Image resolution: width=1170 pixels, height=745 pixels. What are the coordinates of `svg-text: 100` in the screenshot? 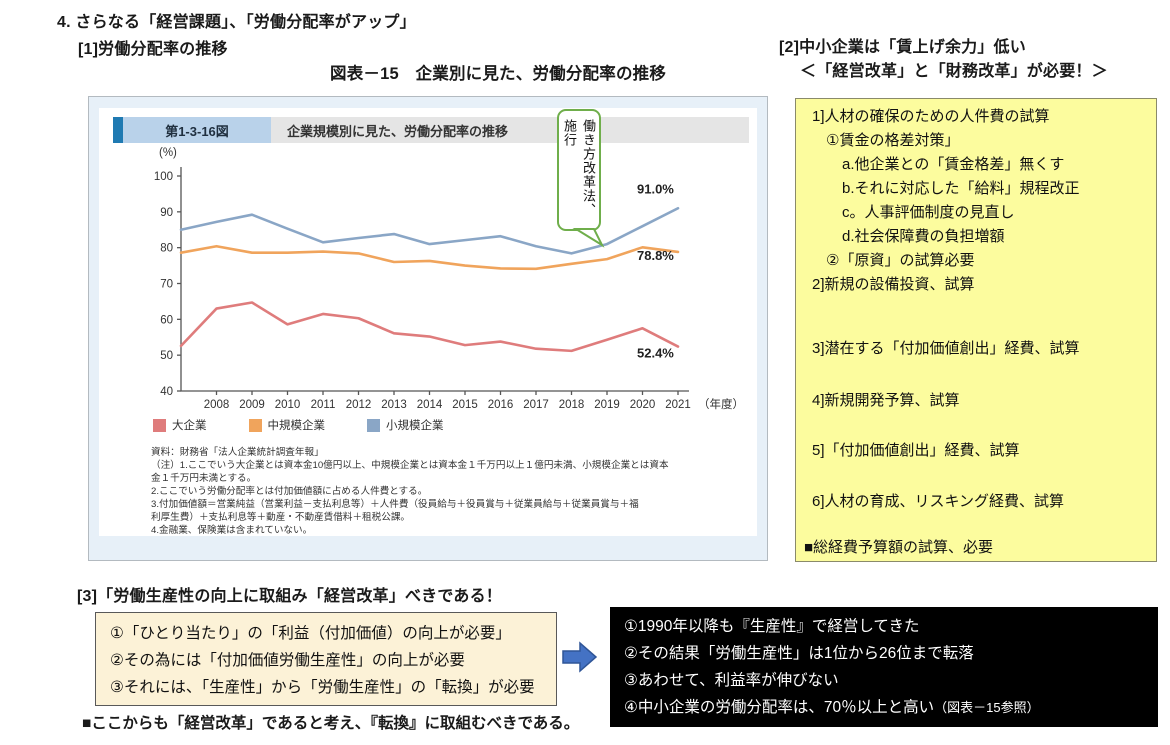 It's located at (163, 177).